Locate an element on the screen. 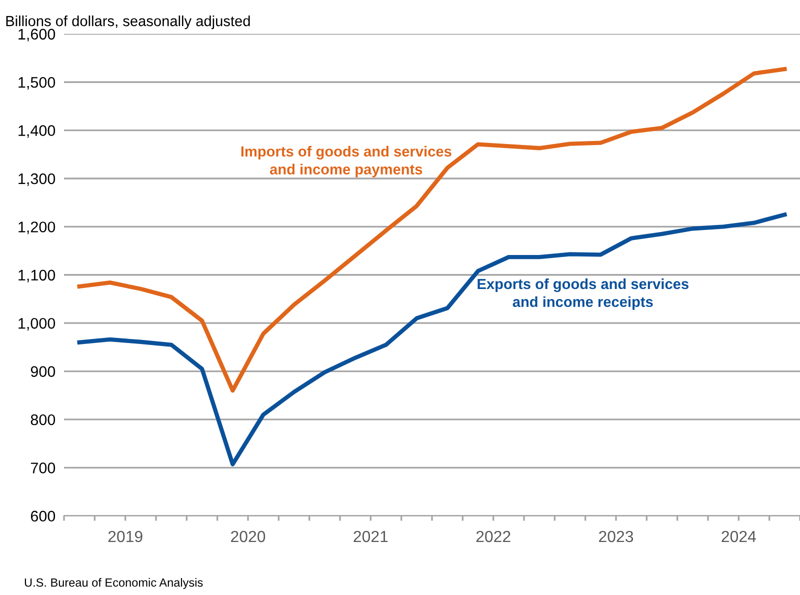 This screenshot has height=595, width=800. series-label: Exports of goods and services and income receipts is located at coordinates (583, 294).